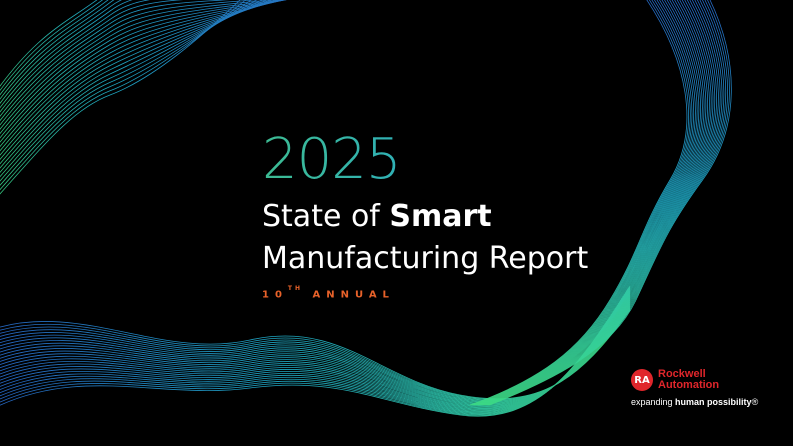 This screenshot has height=446, width=793. I want to click on edition-suffix: TH, so click(295, 288).